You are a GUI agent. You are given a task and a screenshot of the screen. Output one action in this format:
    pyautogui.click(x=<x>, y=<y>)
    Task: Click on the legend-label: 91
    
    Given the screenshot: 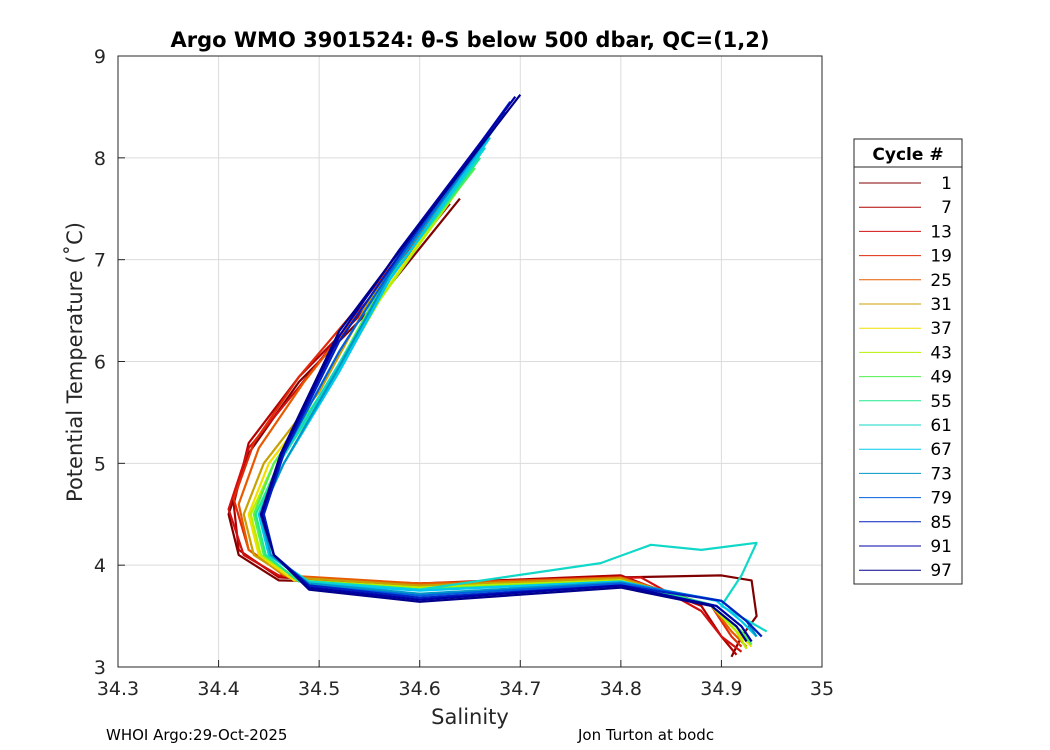 What is the action you would take?
    pyautogui.click(x=941, y=547)
    